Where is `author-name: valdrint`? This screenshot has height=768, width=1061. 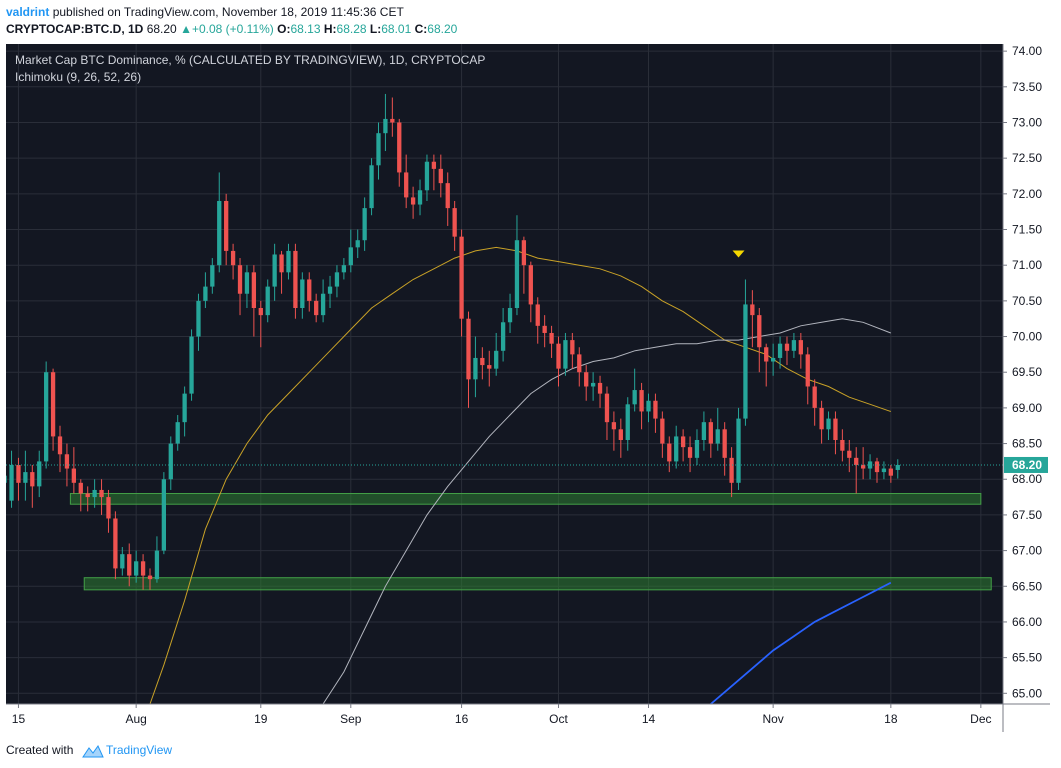 author-name: valdrint is located at coordinates (28, 12).